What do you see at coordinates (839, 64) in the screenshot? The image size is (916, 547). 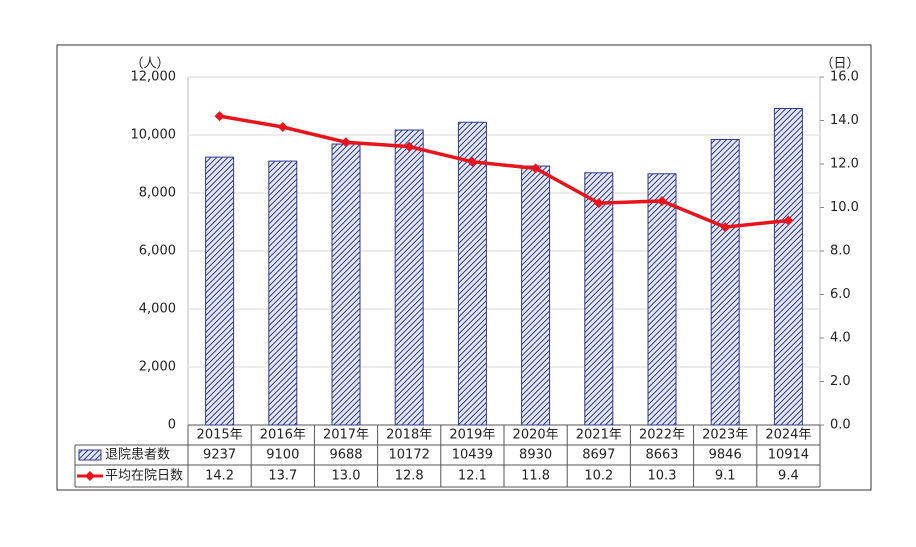 I see `y2-axis-label: （日）` at bounding box center [839, 64].